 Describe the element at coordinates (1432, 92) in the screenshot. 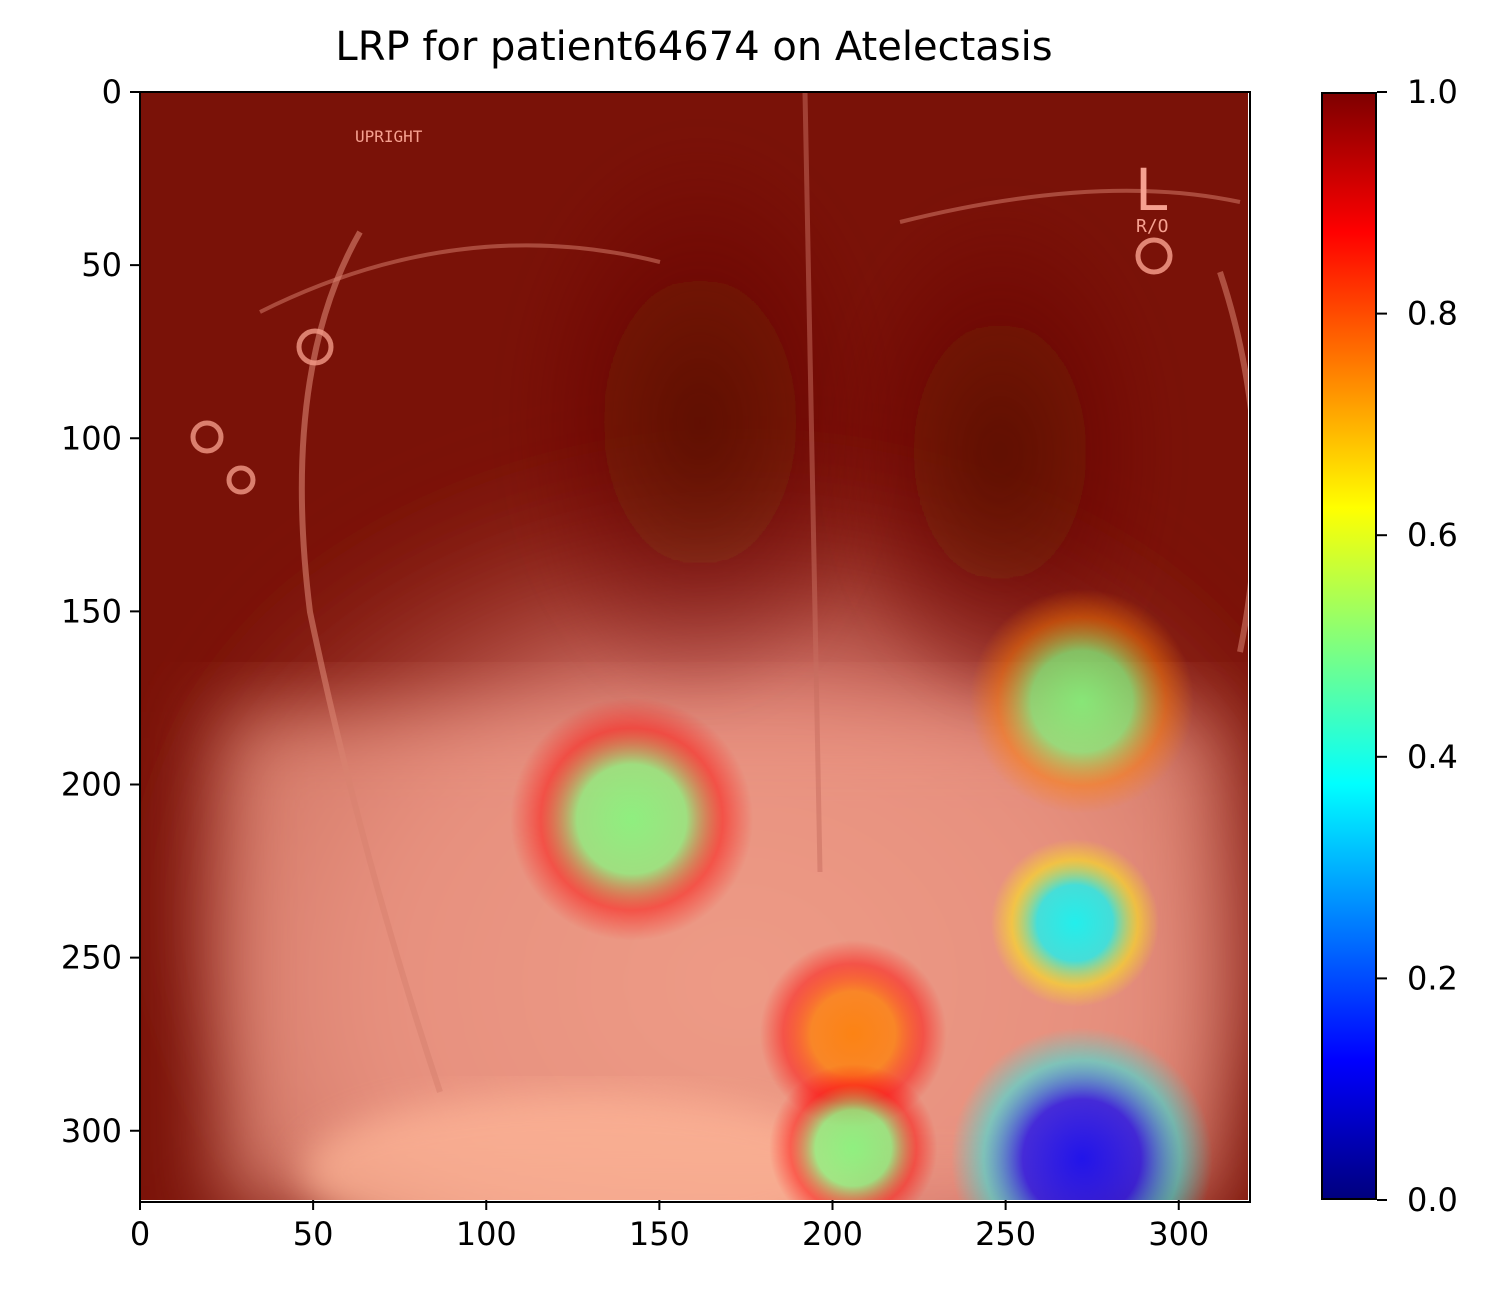

I see `colorbar-tick-label: 1.0` at that location.